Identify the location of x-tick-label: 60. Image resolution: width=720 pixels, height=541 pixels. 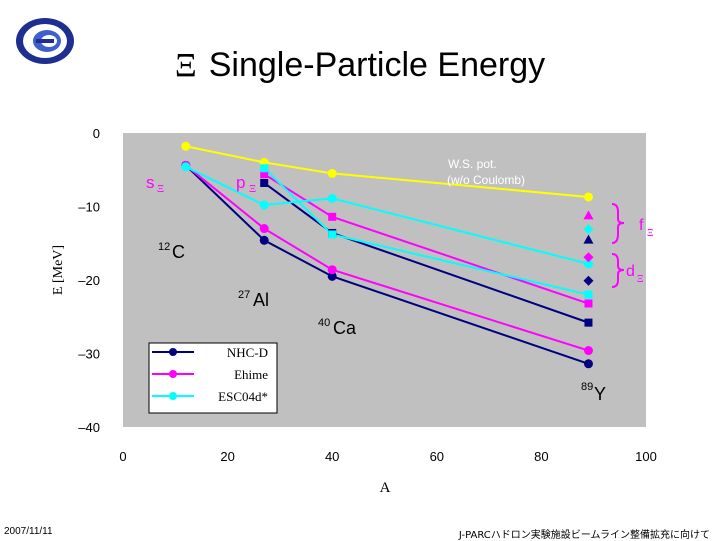
(437, 456).